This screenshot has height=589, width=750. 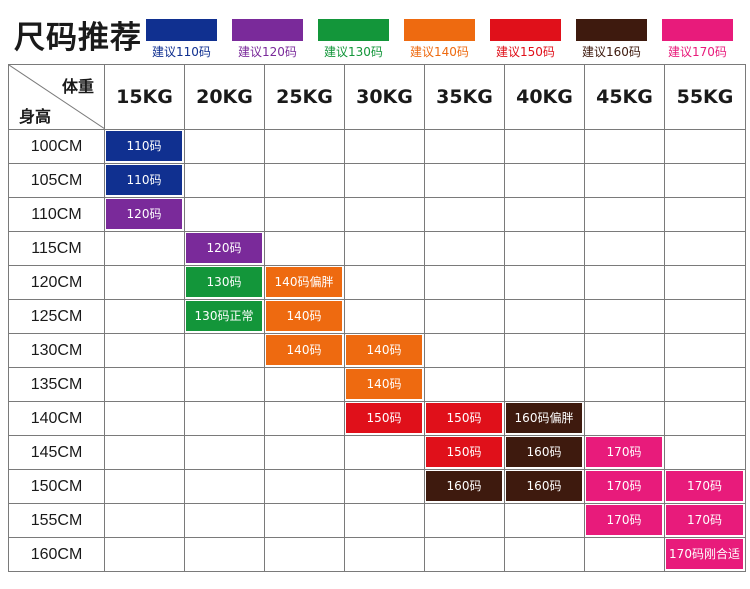 What do you see at coordinates (304, 97) in the screenshot?
I see `weight-header: 25KG` at bounding box center [304, 97].